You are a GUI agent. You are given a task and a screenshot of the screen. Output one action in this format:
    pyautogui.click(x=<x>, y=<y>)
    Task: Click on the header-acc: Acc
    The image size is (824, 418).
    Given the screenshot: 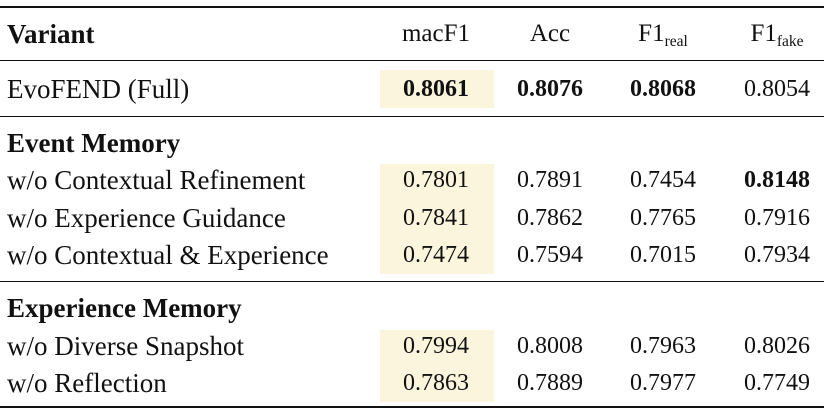 What is the action you would take?
    pyautogui.click(x=550, y=33)
    